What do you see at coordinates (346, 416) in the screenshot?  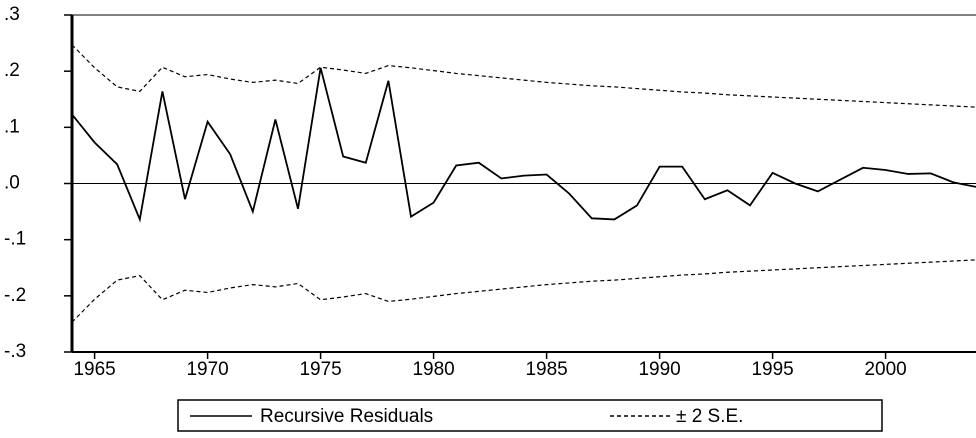 I see `legend-label: Recursive Residuals` at bounding box center [346, 416].